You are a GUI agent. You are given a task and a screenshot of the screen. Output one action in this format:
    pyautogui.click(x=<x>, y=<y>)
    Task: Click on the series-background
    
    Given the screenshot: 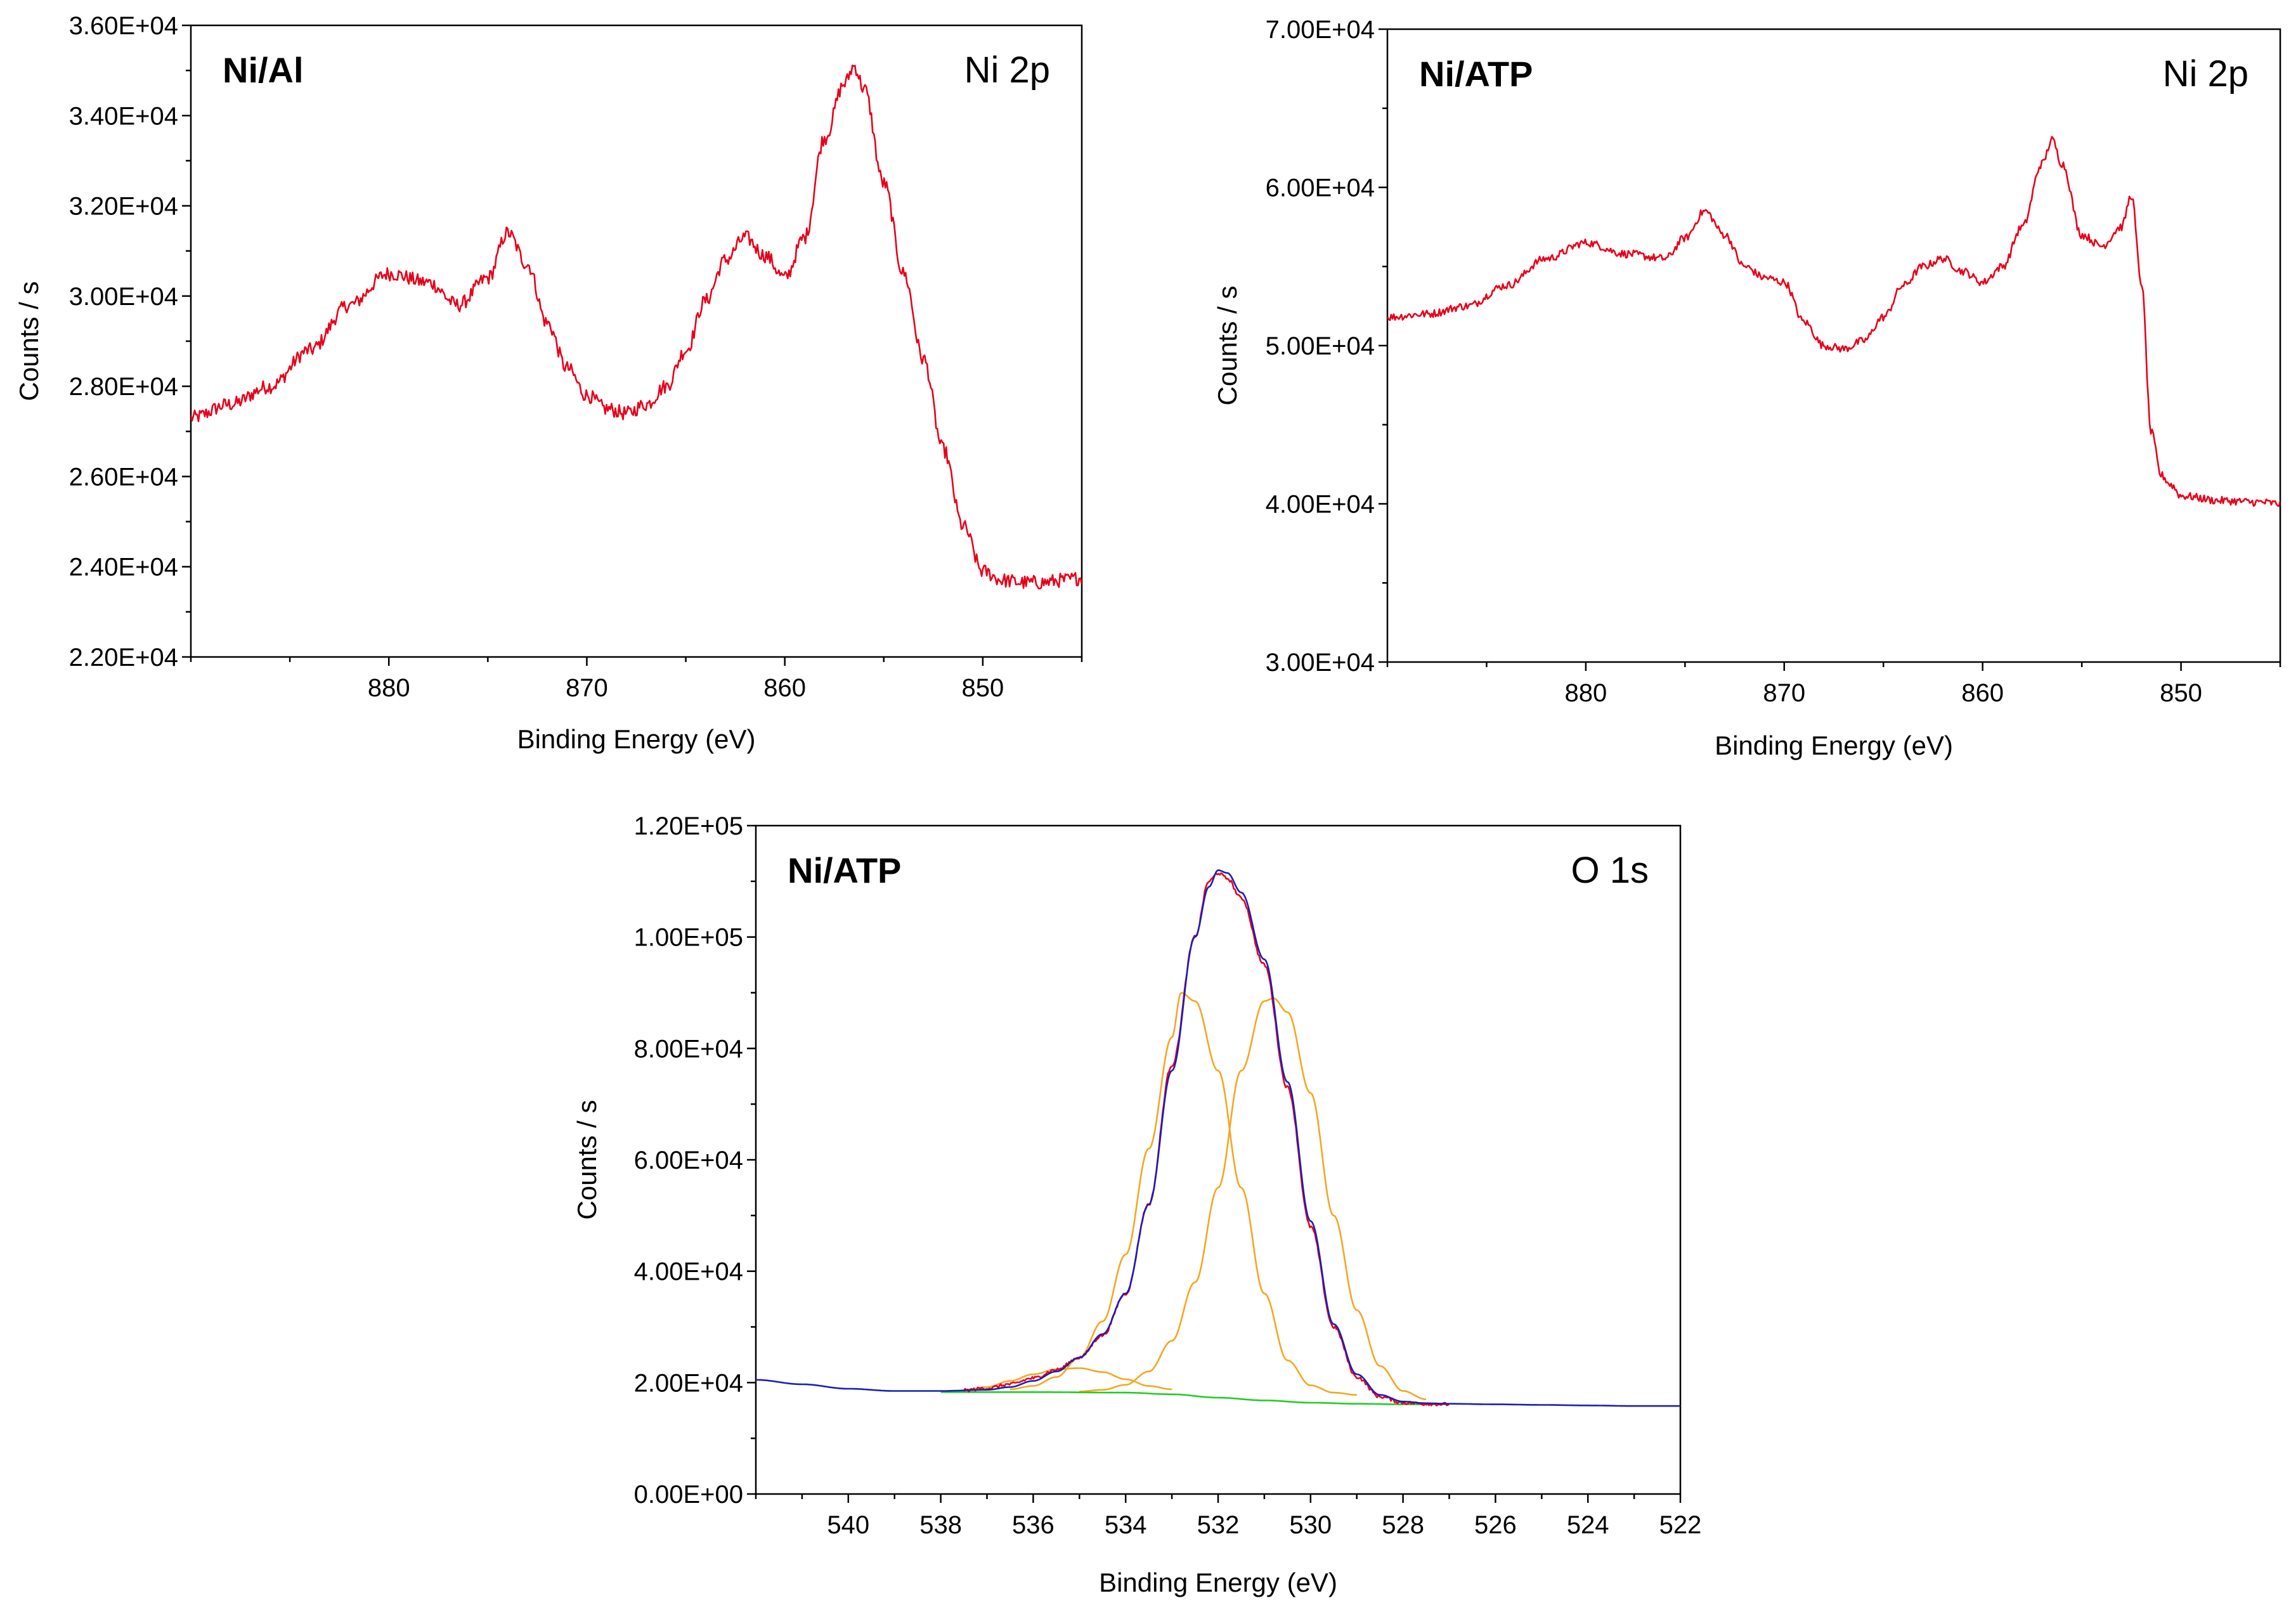 What is the action you would take?
    pyautogui.click(x=1195, y=1398)
    